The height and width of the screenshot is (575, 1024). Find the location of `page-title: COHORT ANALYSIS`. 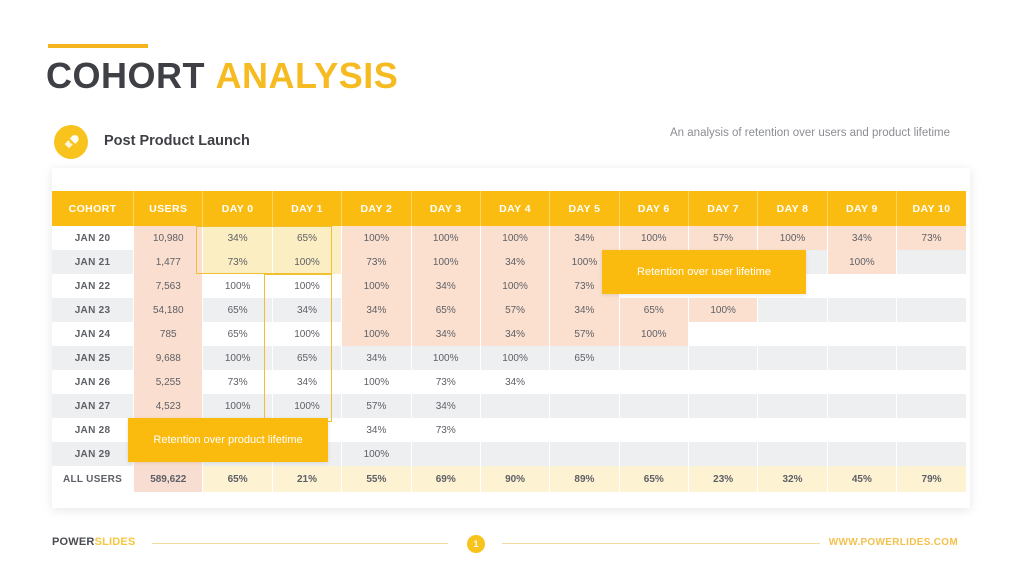

page-title: COHORT ANALYSIS is located at coordinates (222, 76).